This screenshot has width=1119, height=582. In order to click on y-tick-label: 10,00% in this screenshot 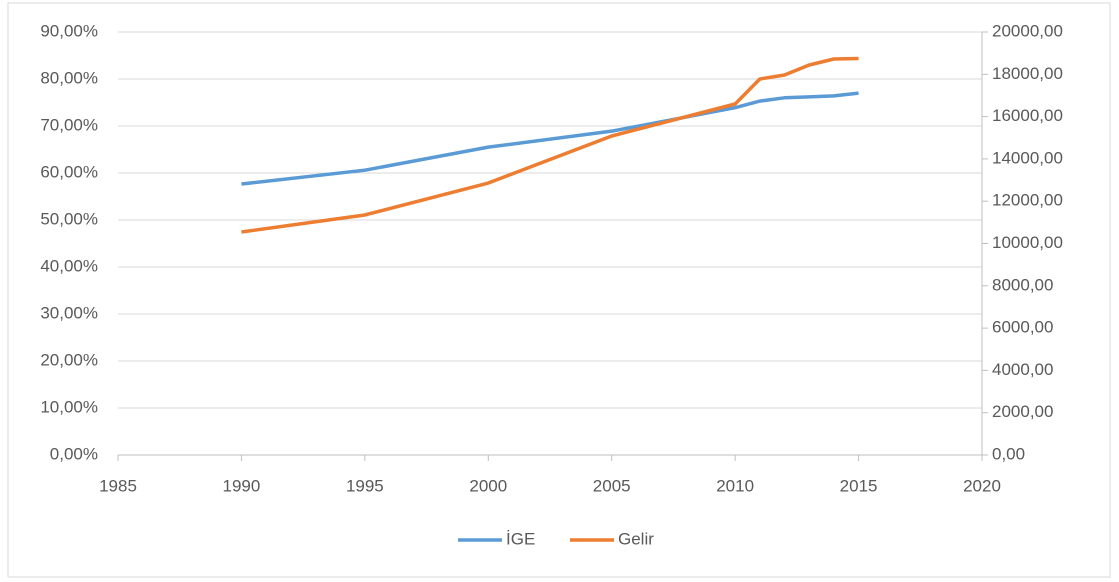, I will do `click(69, 406)`.